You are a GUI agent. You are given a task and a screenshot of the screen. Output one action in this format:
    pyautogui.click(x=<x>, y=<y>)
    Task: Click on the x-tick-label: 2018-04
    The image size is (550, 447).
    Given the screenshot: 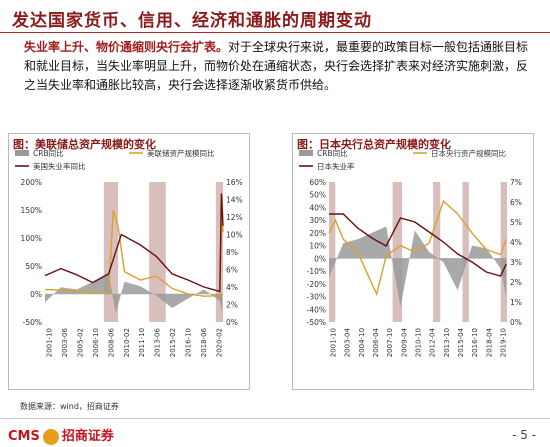 What is the action you would take?
    pyautogui.click(x=489, y=342)
    